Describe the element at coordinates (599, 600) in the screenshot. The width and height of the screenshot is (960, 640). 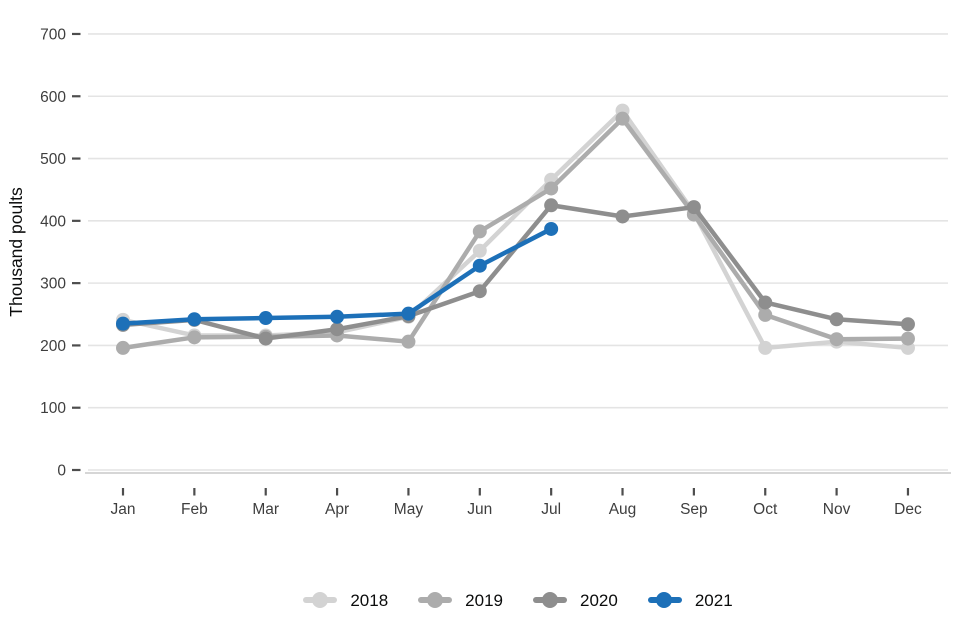
I see `legend-label: 2020` at that location.